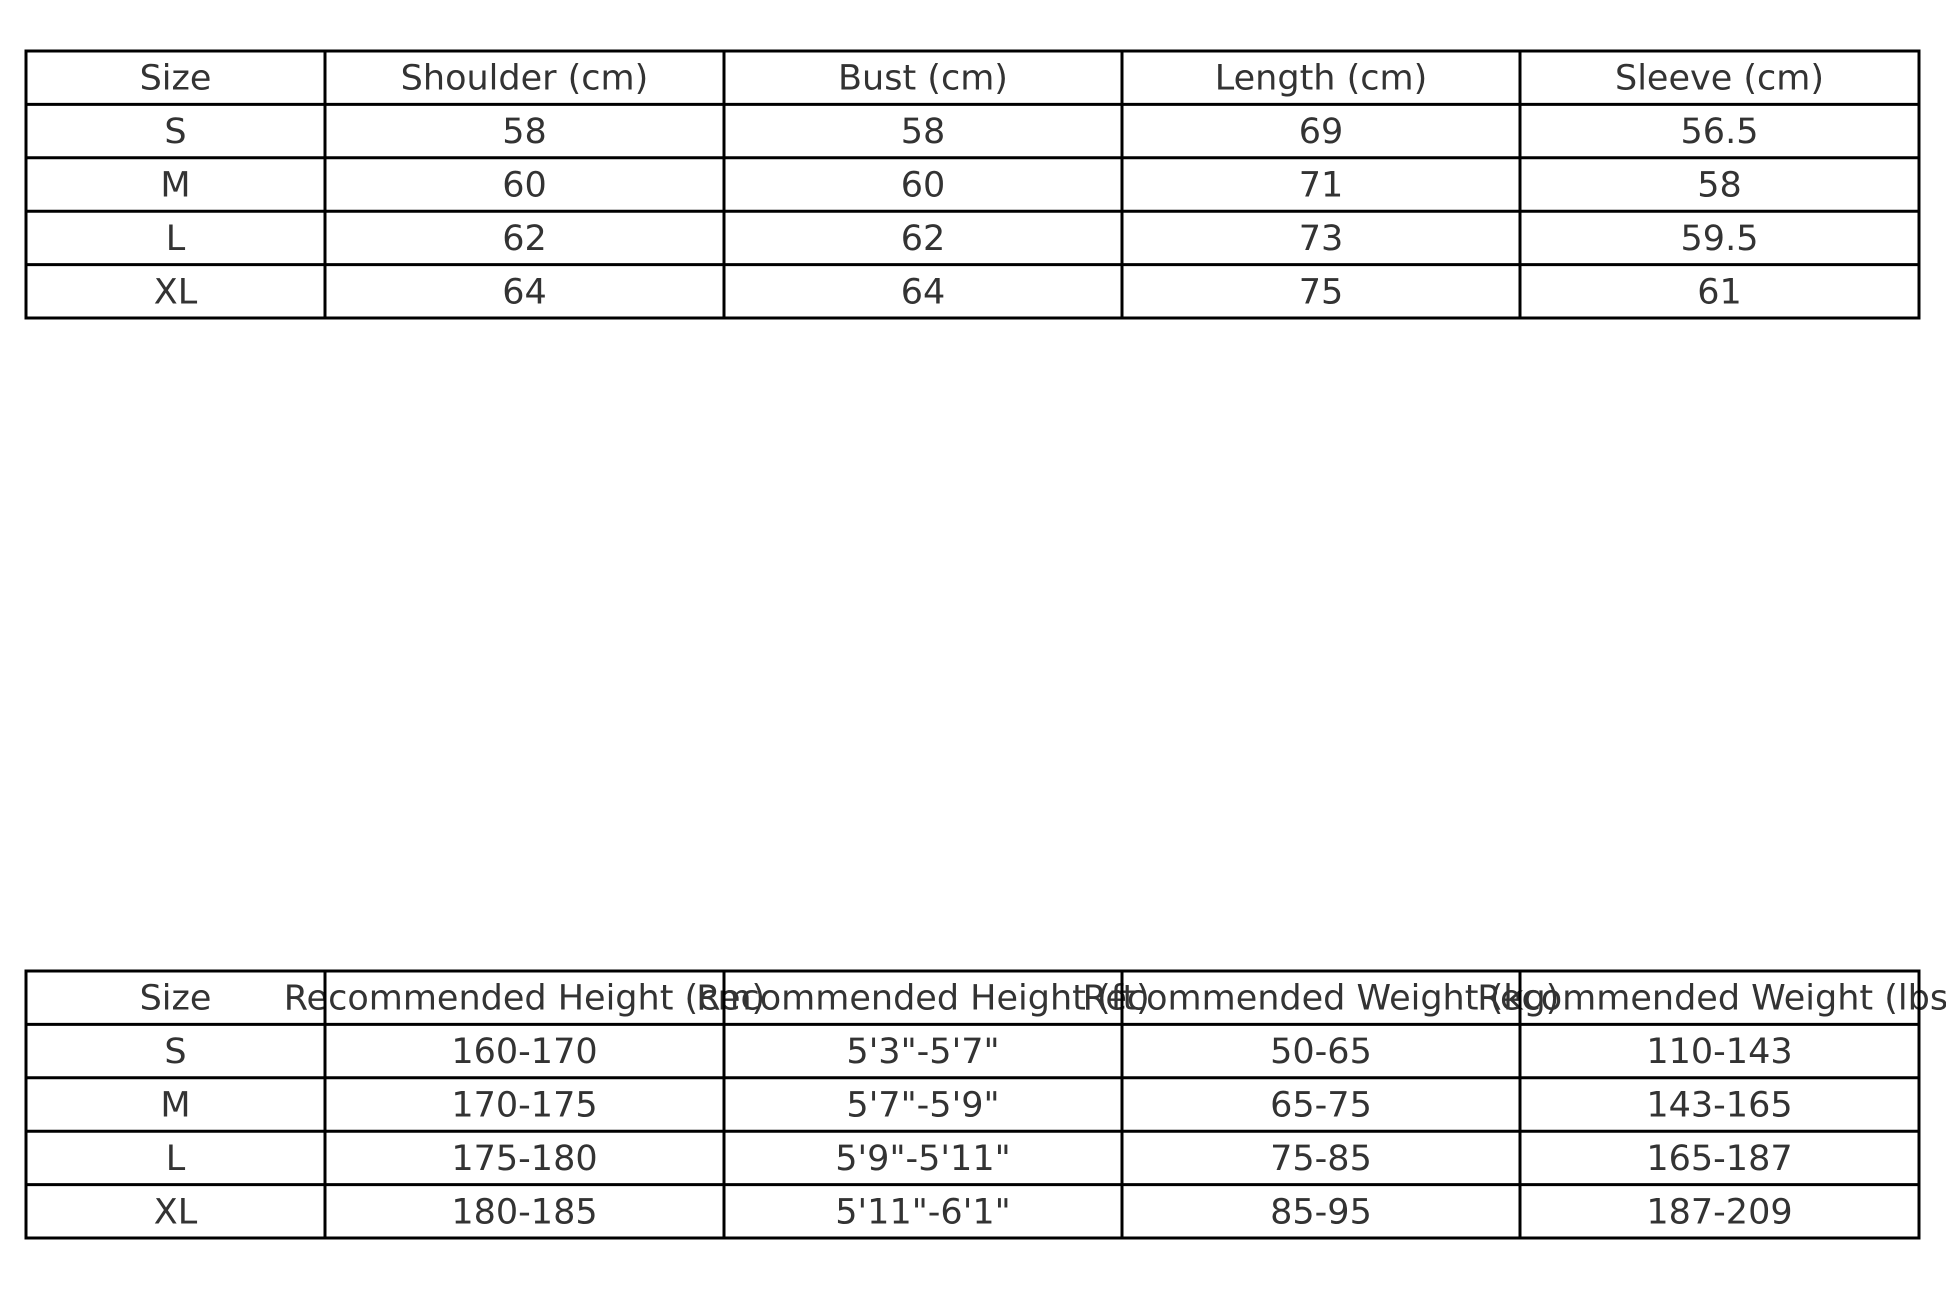 The height and width of the screenshot is (1291, 1946). I want to click on table-cell: 59.5, so click(1720, 239).